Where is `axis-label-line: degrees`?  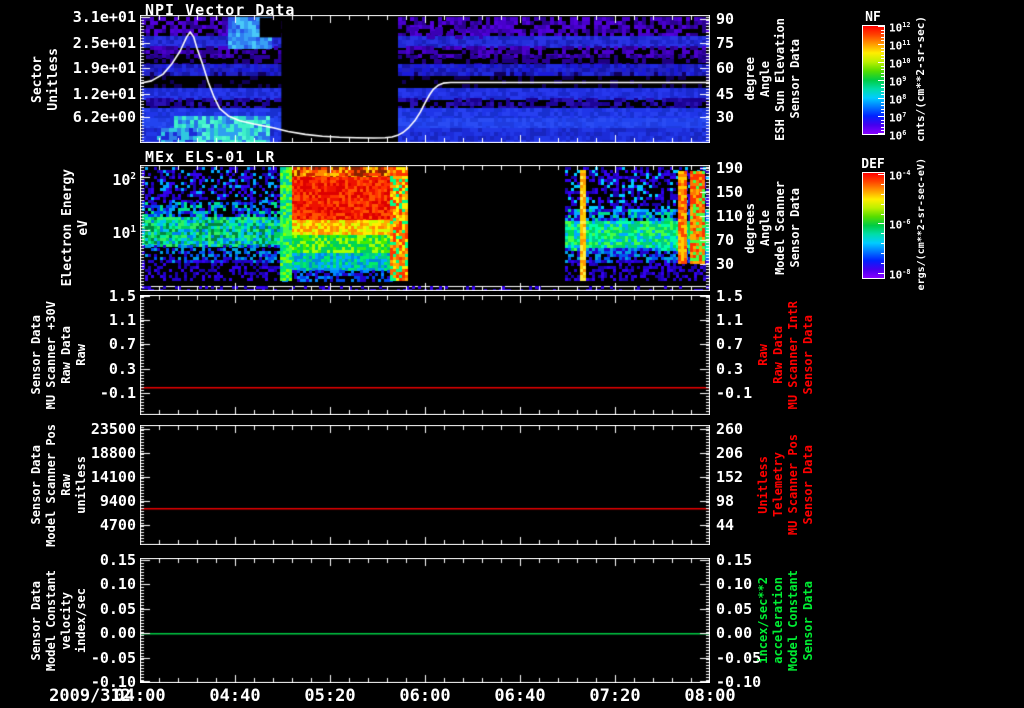
axis-label-line: degrees is located at coordinates (749, 228).